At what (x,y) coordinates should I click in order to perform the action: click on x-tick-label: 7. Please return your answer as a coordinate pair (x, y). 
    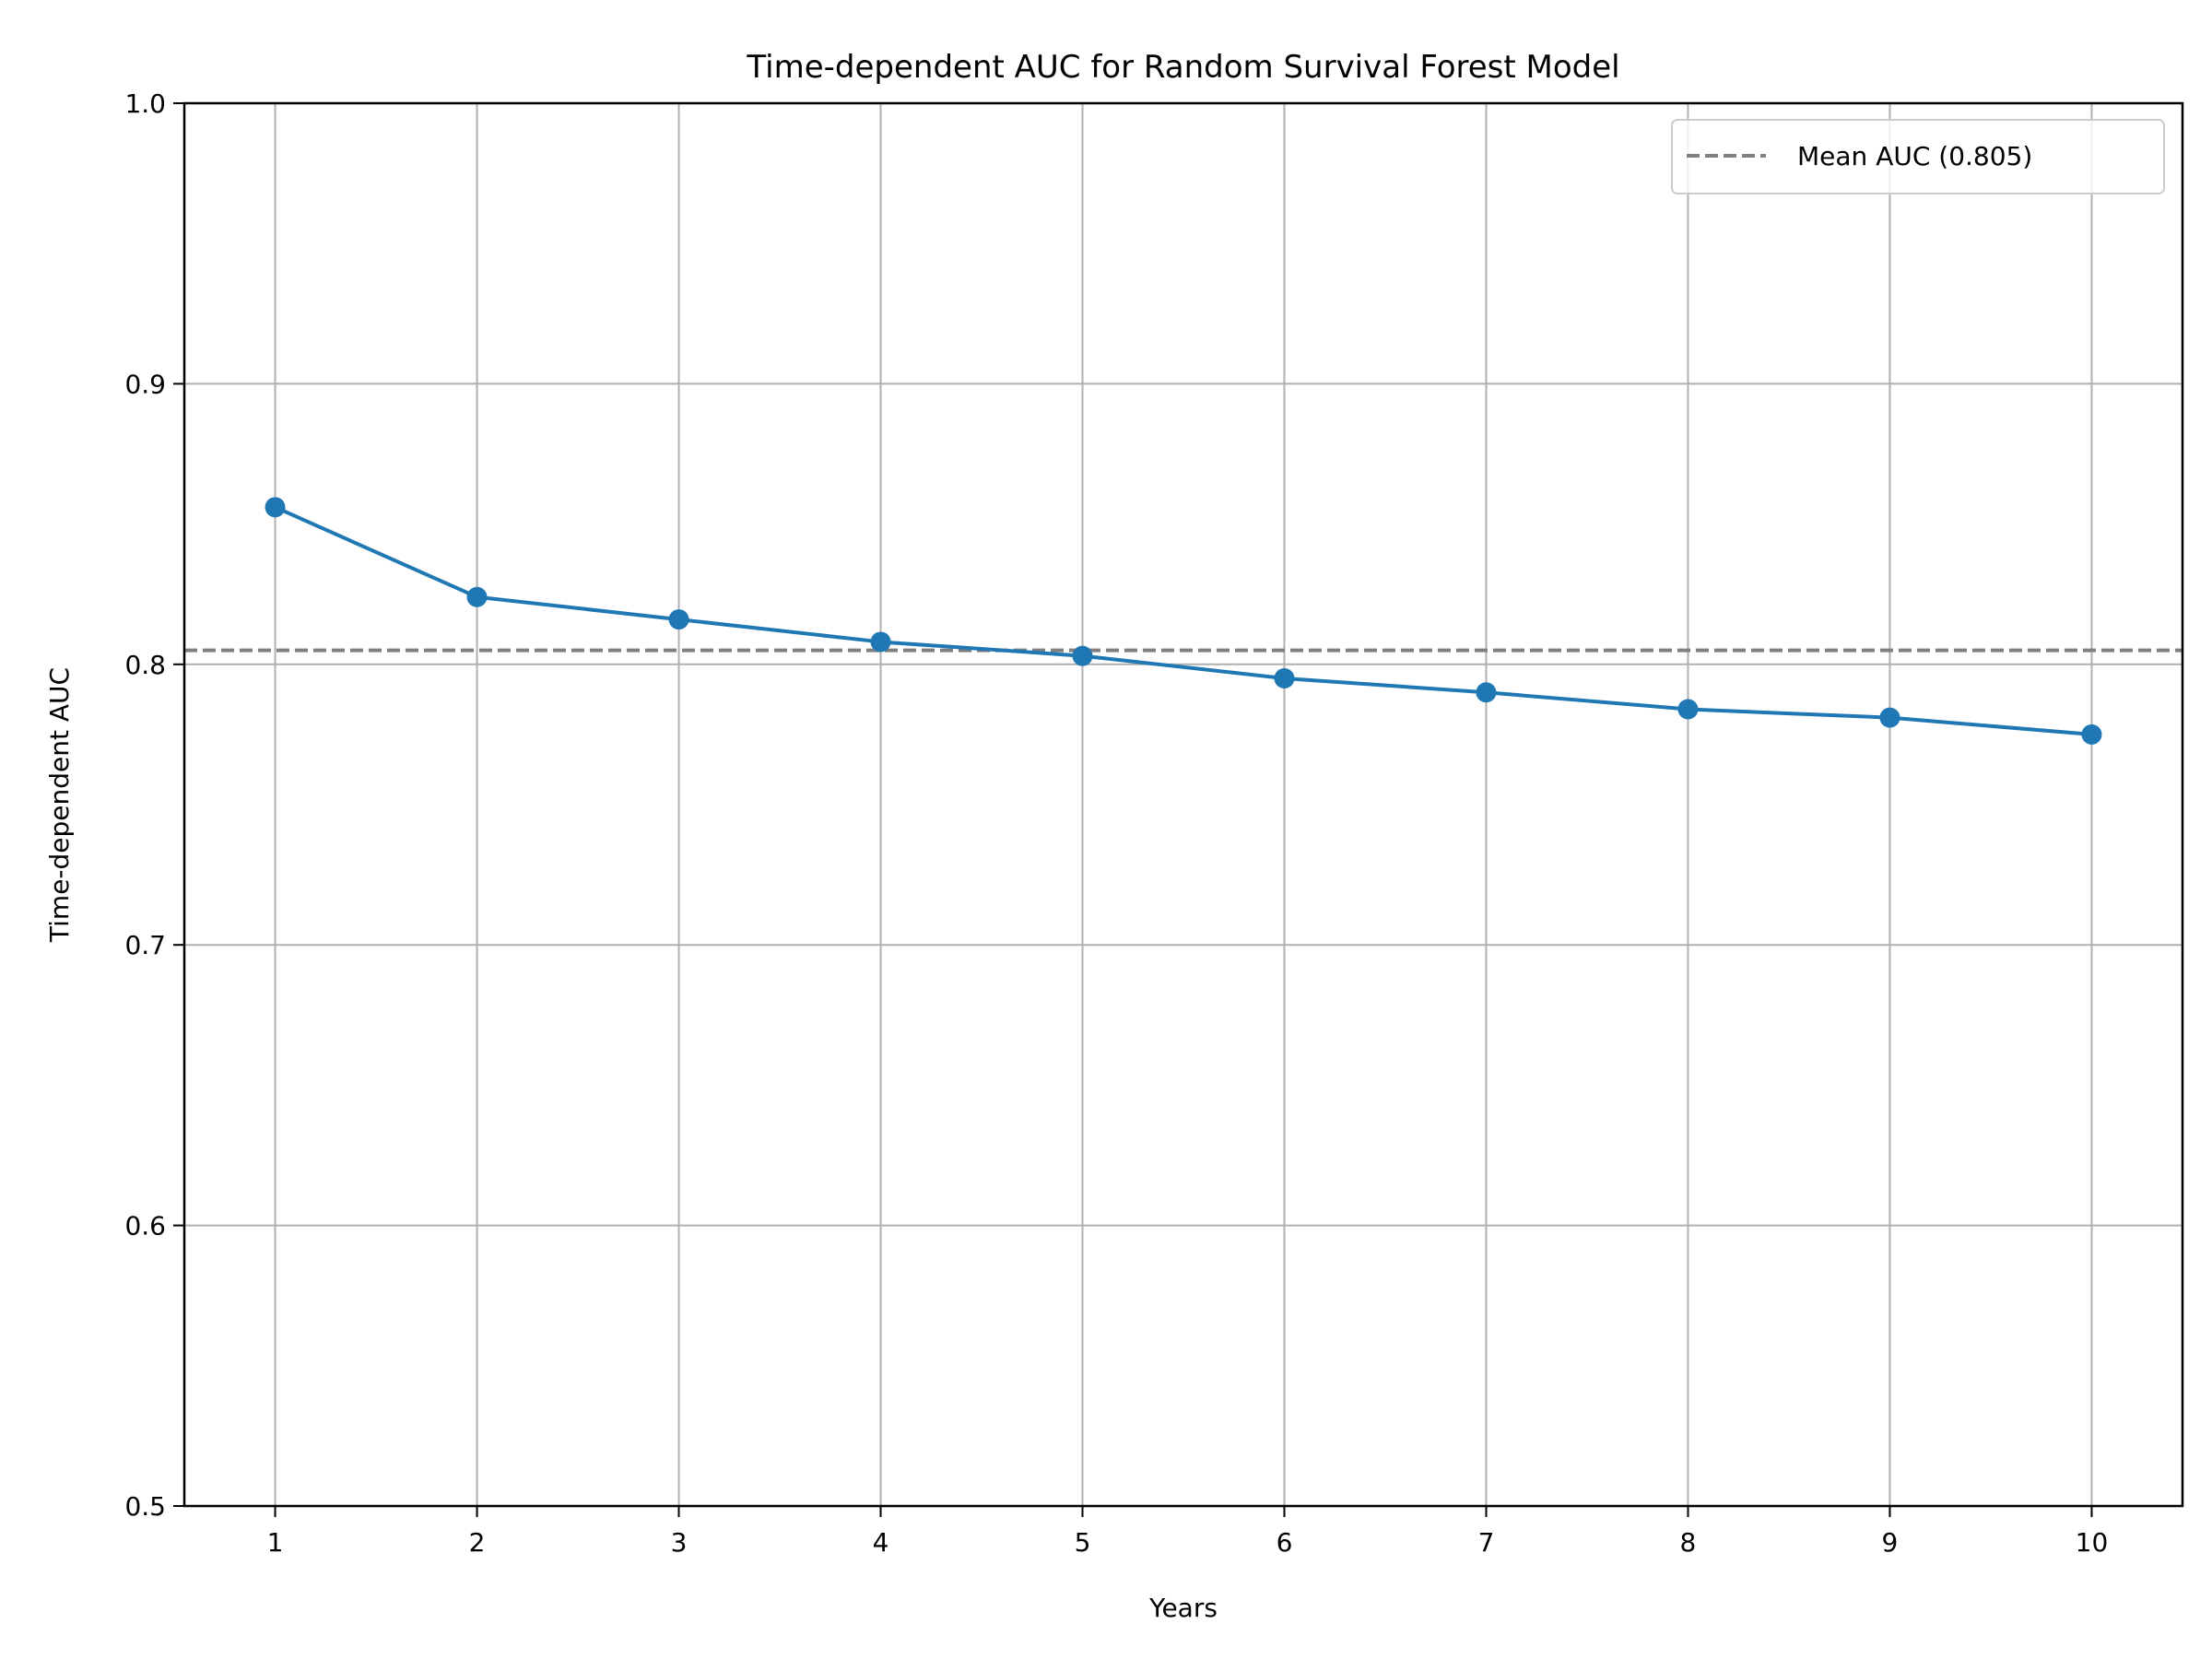
    Looking at the image, I should click on (1486, 1542).